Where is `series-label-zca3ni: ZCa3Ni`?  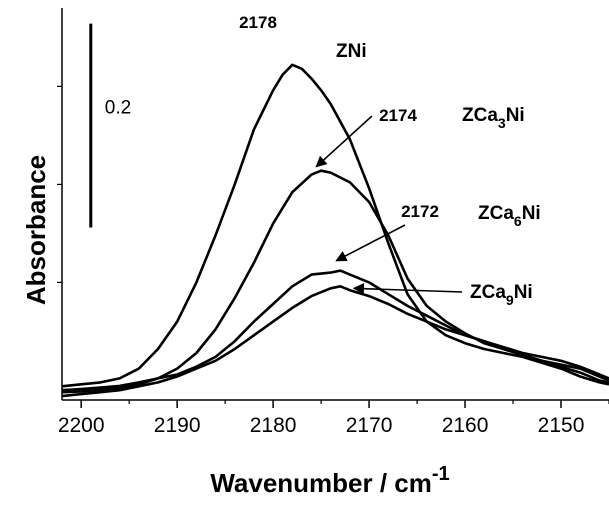
series-label-zca3ni: ZCa3Ni is located at coordinates (493, 118).